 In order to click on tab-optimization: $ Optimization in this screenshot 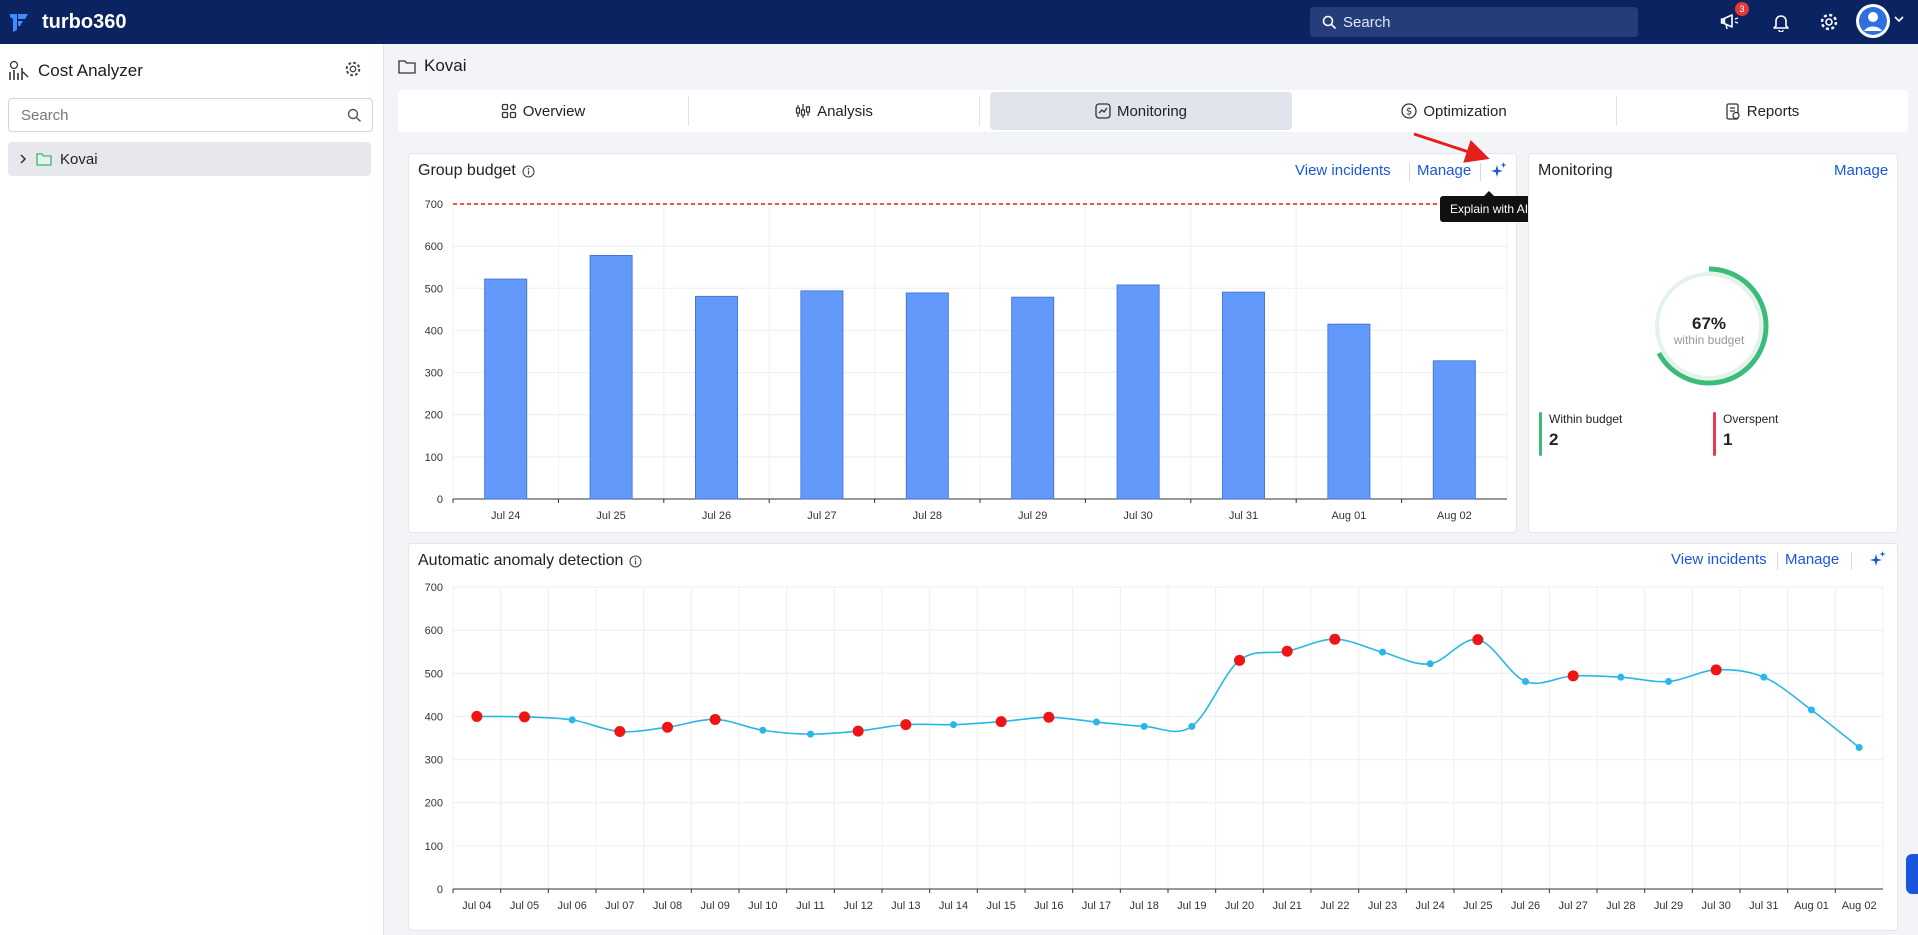, I will do `click(1454, 111)`.